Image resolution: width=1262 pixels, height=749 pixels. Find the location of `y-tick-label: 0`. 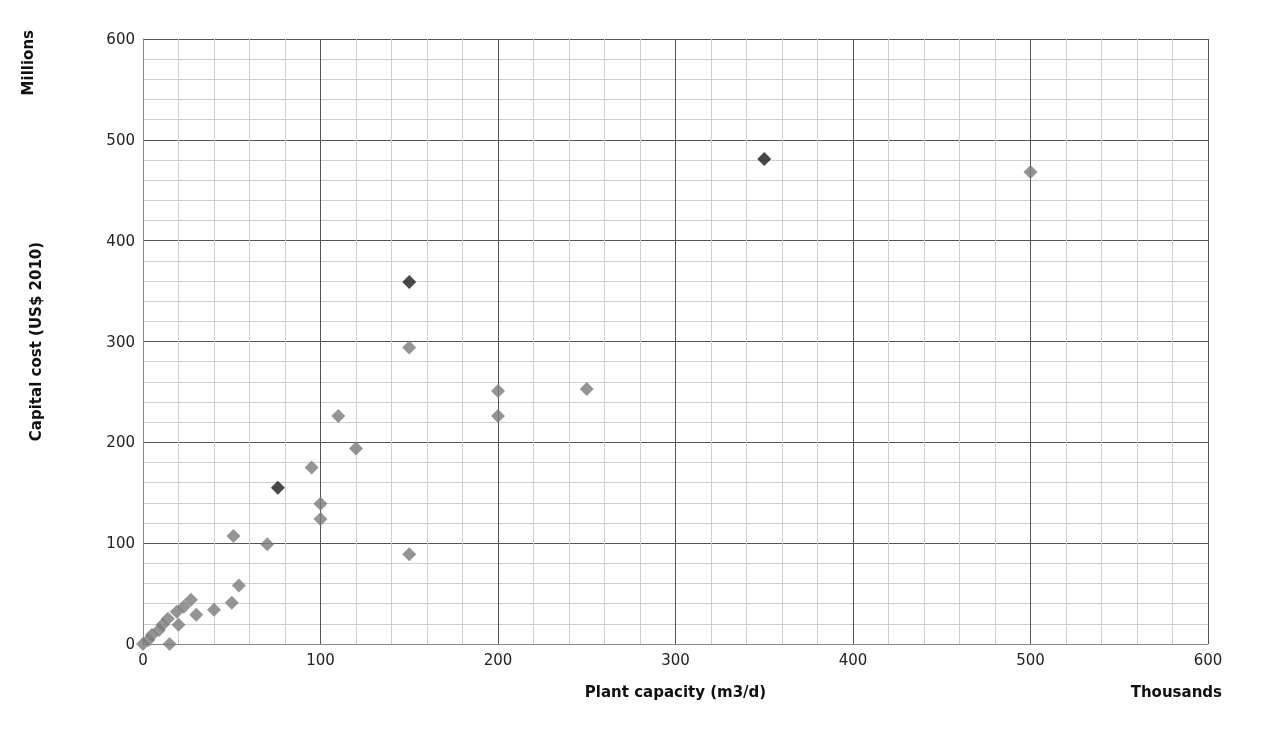

y-tick-label: 0 is located at coordinates (130, 644).